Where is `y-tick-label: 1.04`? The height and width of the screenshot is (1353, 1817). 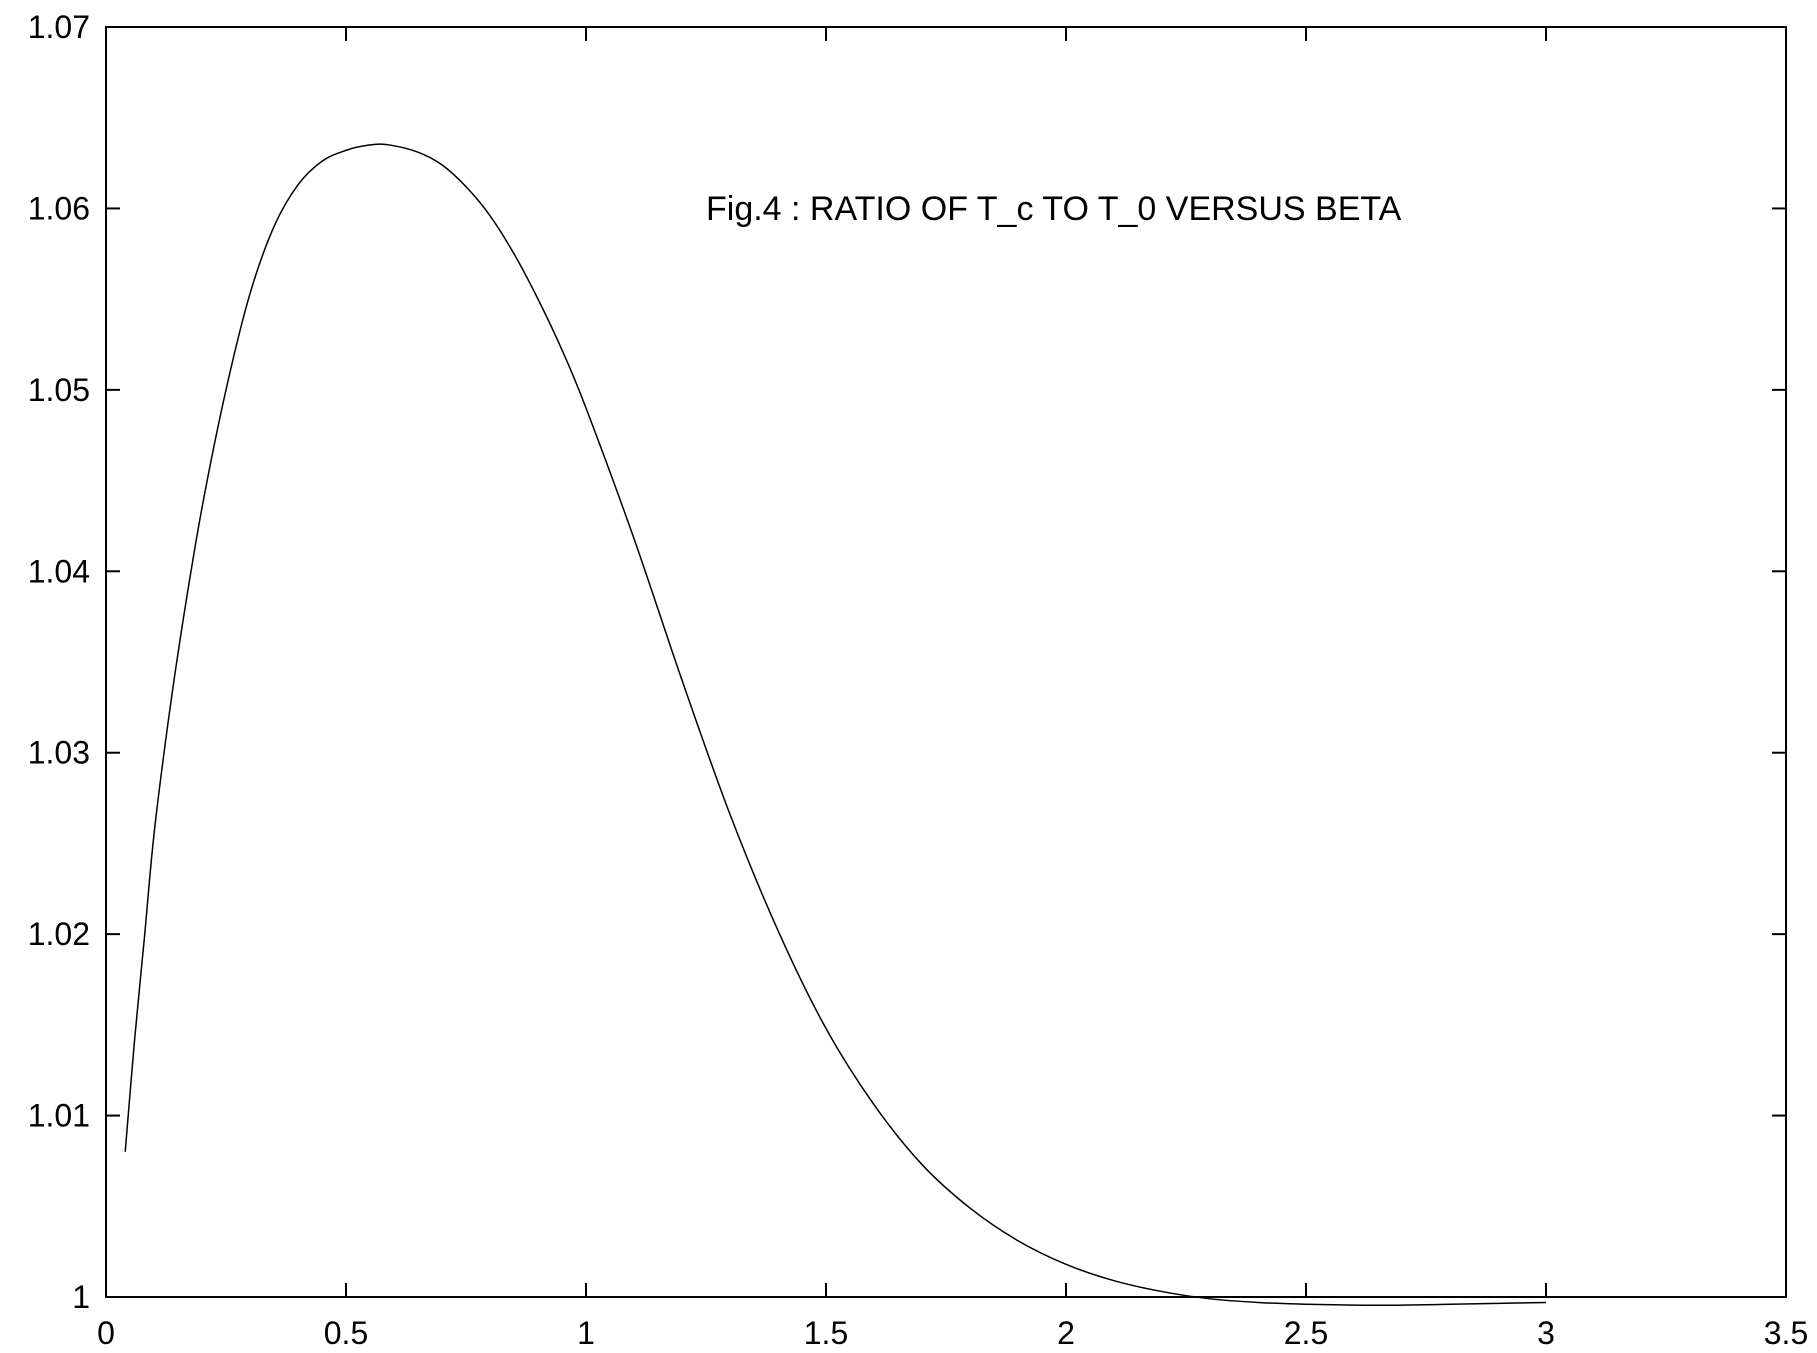 y-tick-label: 1.04 is located at coordinates (59, 571).